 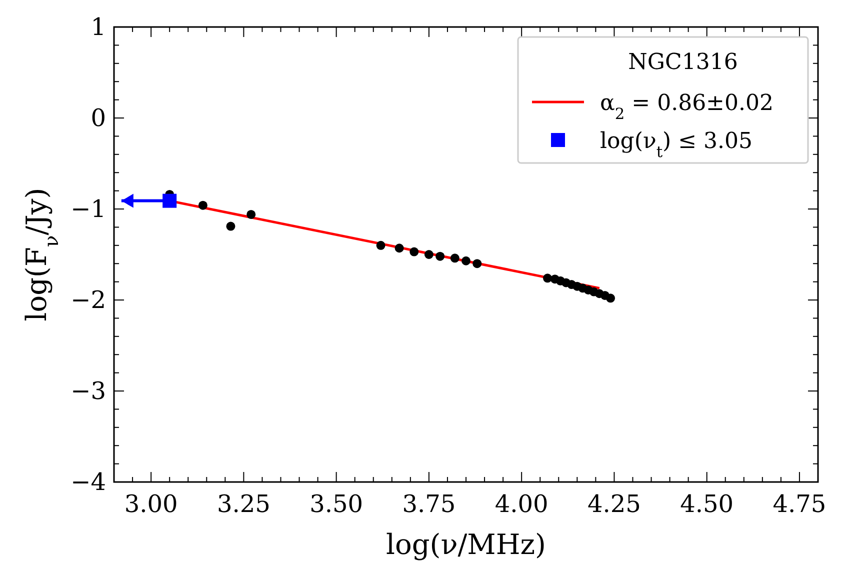 I want to click on x-tick-label: 3.50, so click(x=337, y=504).